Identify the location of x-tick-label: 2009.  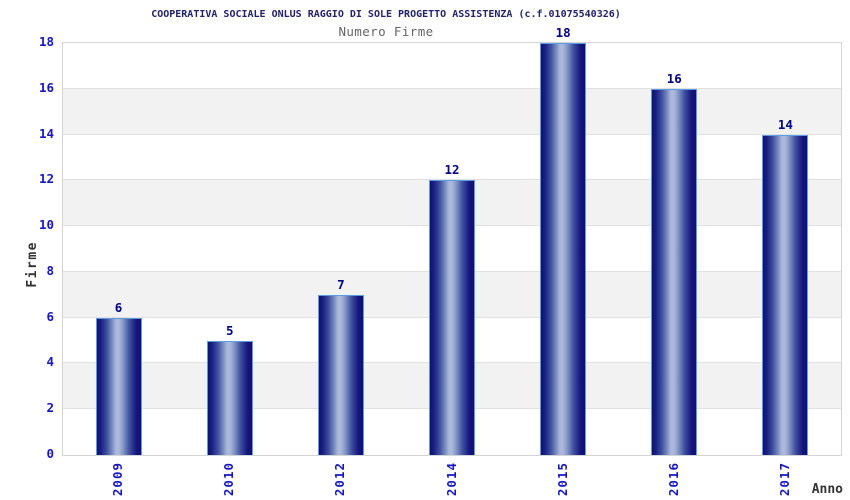
(118, 481).